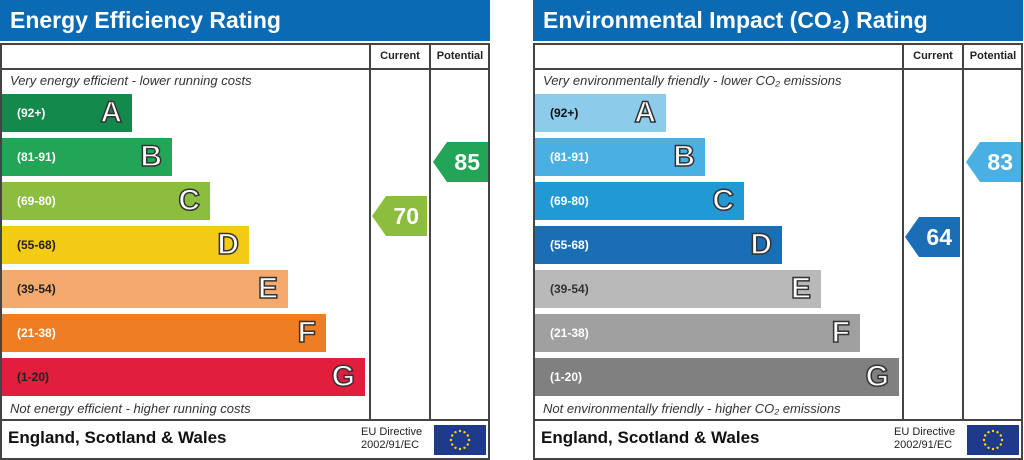 The height and width of the screenshot is (460, 1024). What do you see at coordinates (460, 162) in the screenshot?
I see `potential-rating-arrow: 85` at bounding box center [460, 162].